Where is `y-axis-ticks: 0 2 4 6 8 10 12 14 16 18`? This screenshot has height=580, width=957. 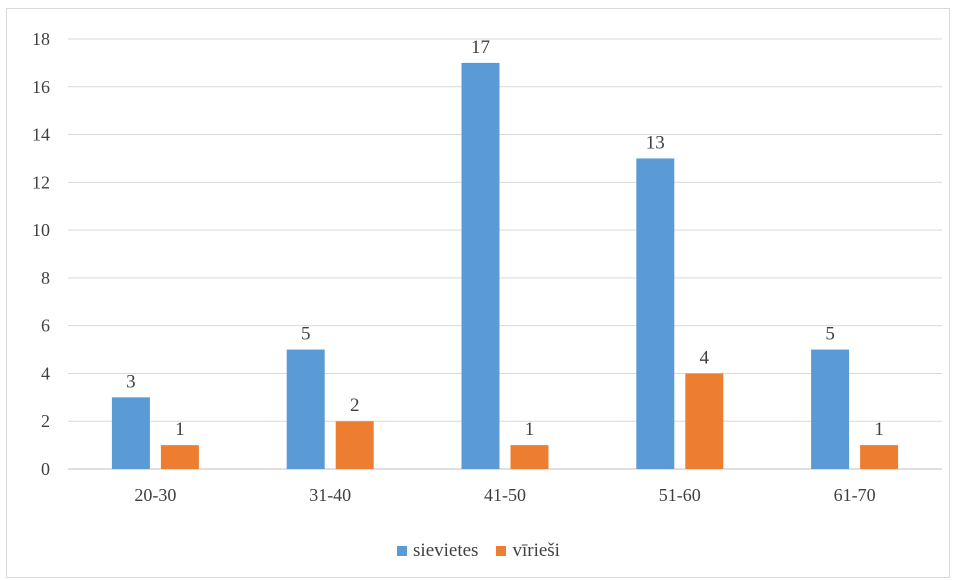 y-axis-ticks: 0 2 4 6 8 10 12 14 16 18 is located at coordinates (41, 254).